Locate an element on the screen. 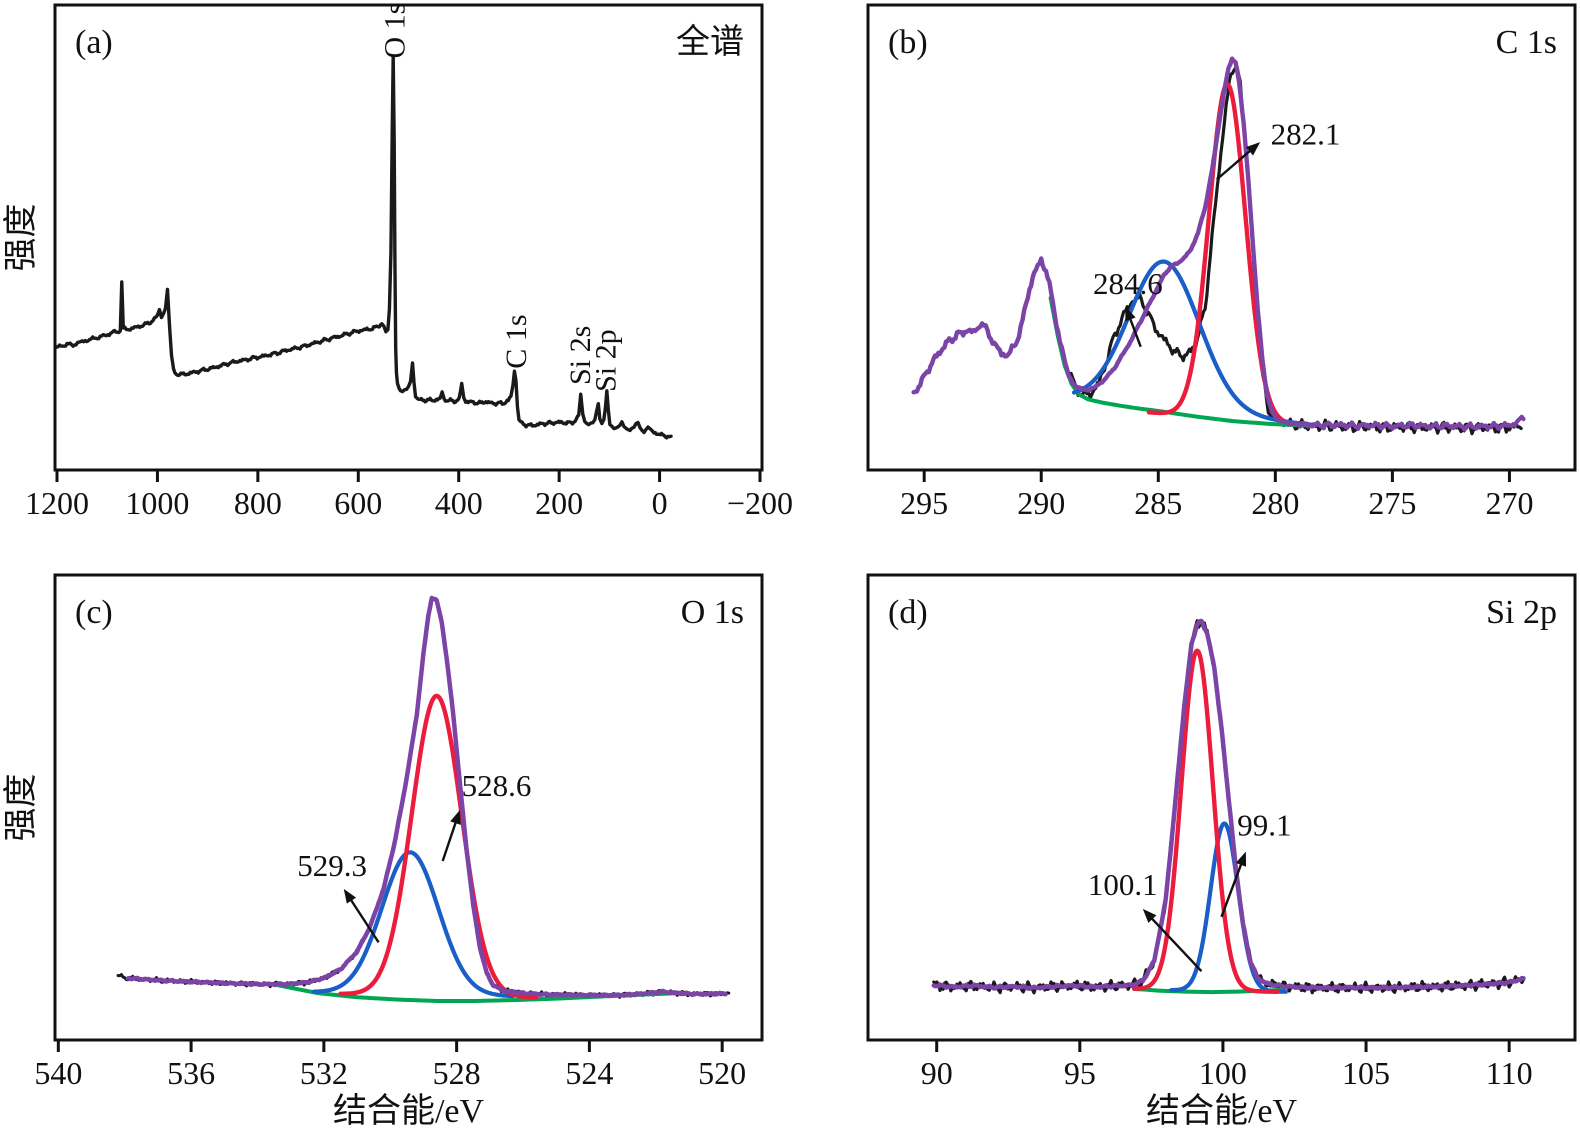  panel-d-curves is located at coordinates (1228, 806).